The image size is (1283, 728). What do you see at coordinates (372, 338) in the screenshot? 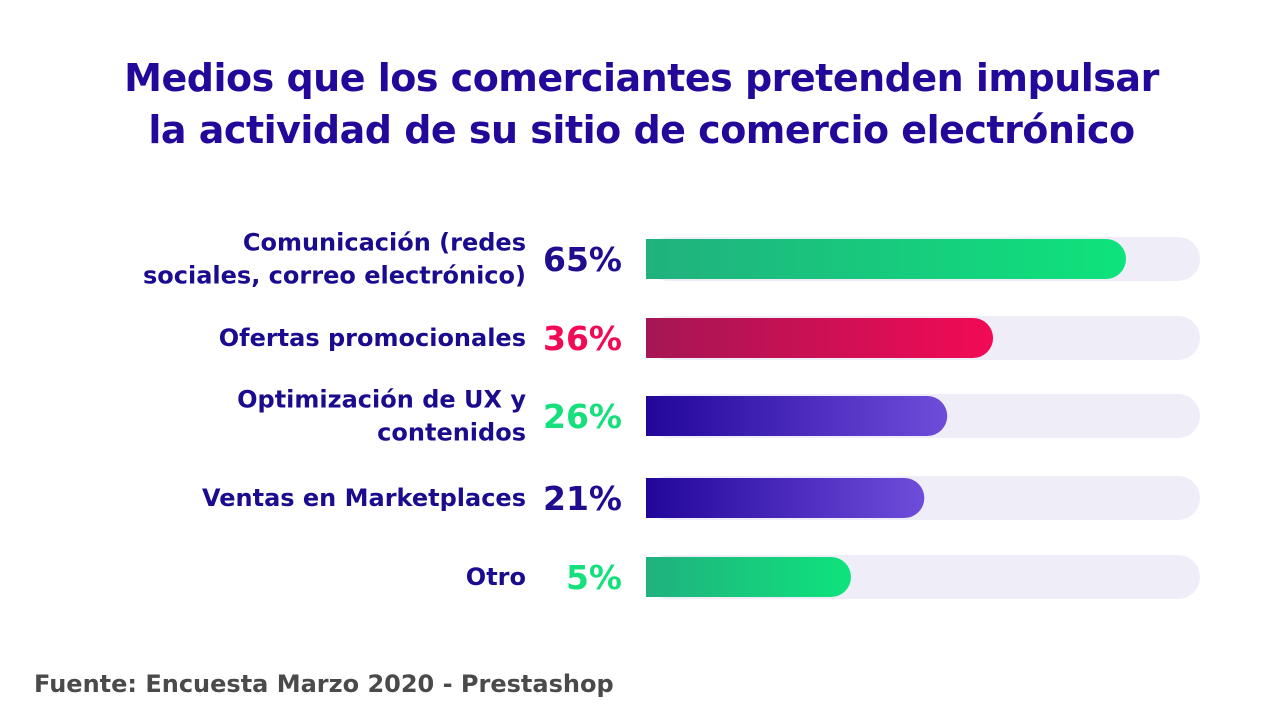
I see `category-label: Ofertas promocionales` at bounding box center [372, 338].